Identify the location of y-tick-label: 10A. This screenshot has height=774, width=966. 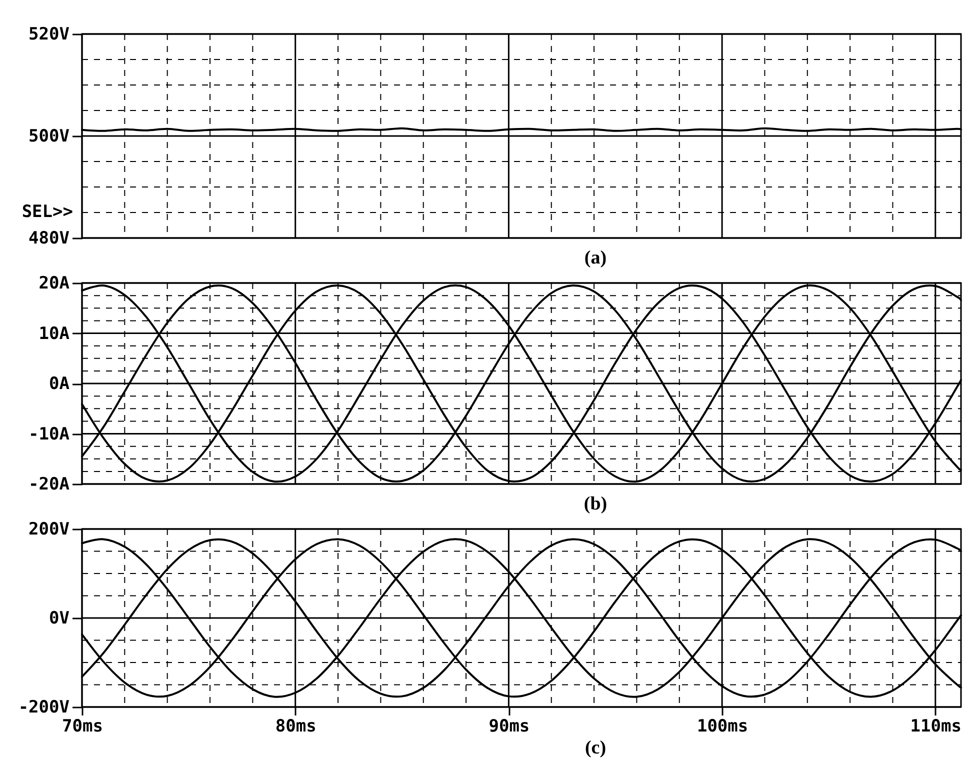
(54, 334).